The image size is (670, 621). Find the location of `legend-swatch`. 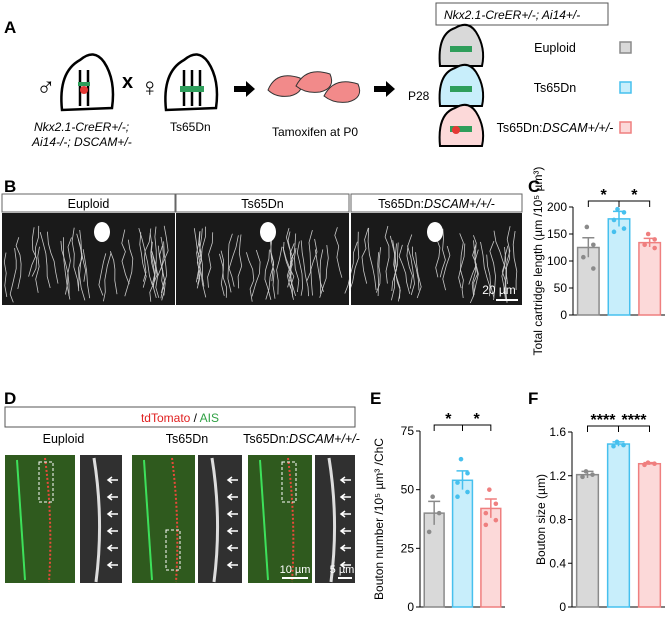

legend-swatch is located at coordinates (625, 87).